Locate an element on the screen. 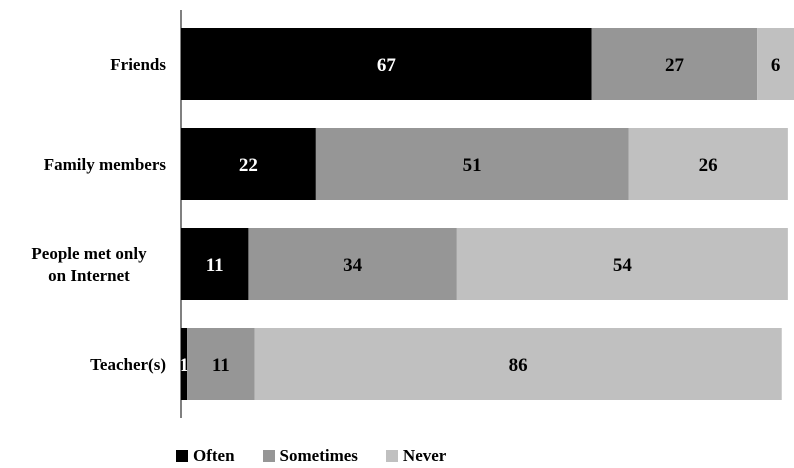 The width and height of the screenshot is (794, 468). legend: Often Sometimes Never is located at coordinates (325, 456).